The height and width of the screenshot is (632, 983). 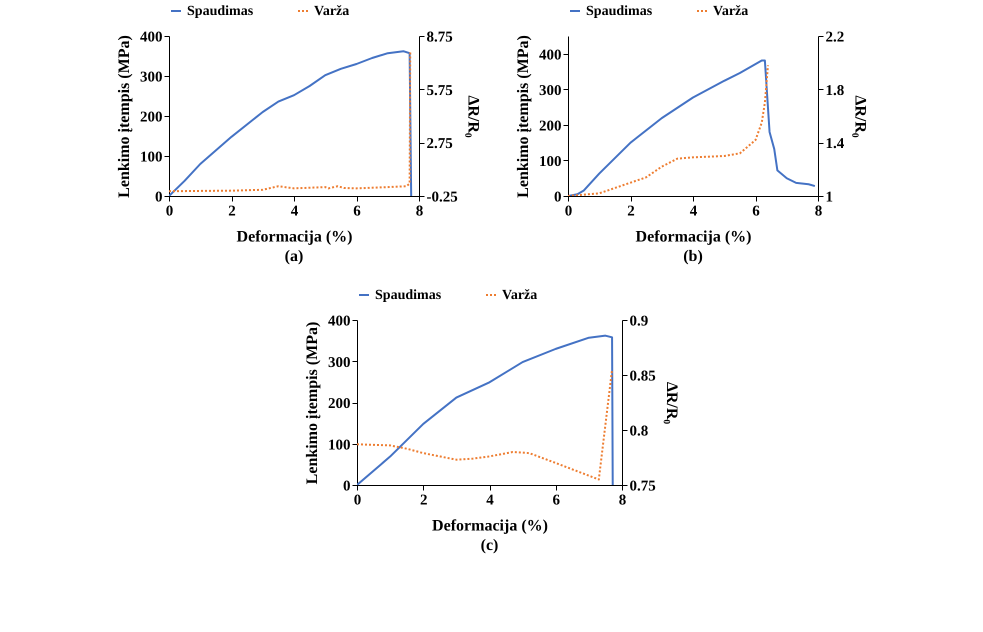 I want to click on y2-tick-label: 0.8, so click(x=639, y=432).